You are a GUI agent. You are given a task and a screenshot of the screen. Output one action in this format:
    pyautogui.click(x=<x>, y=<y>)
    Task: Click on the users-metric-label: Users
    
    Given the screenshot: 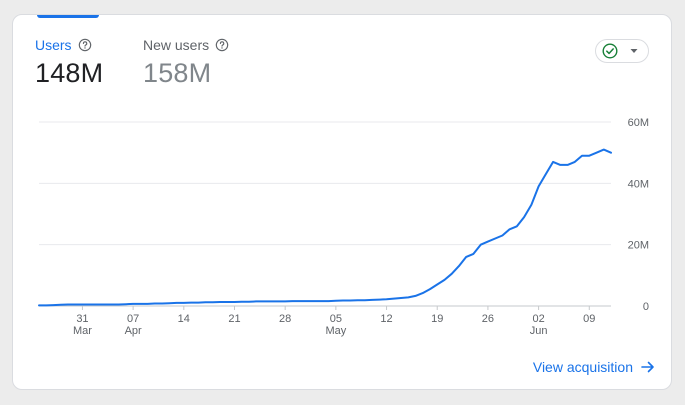 What is the action you would take?
    pyautogui.click(x=53, y=45)
    